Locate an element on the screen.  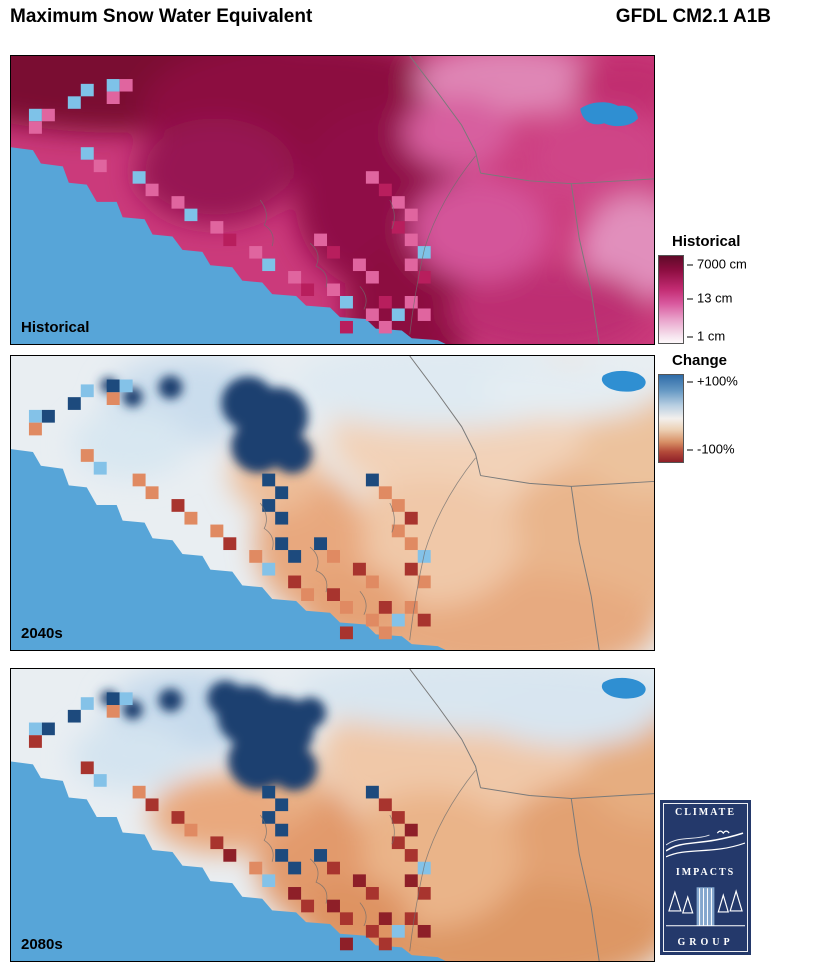
logo-group-text: GROUP is located at coordinates (705, 942).